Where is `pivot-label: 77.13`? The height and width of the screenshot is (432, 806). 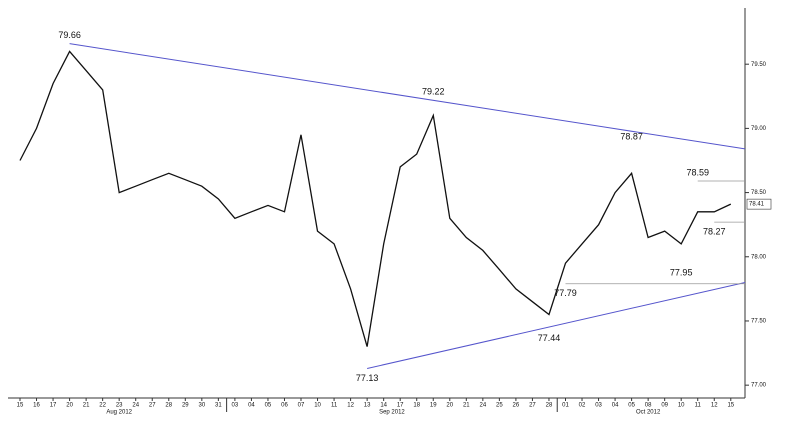
pivot-label: 77.13 is located at coordinates (367, 378).